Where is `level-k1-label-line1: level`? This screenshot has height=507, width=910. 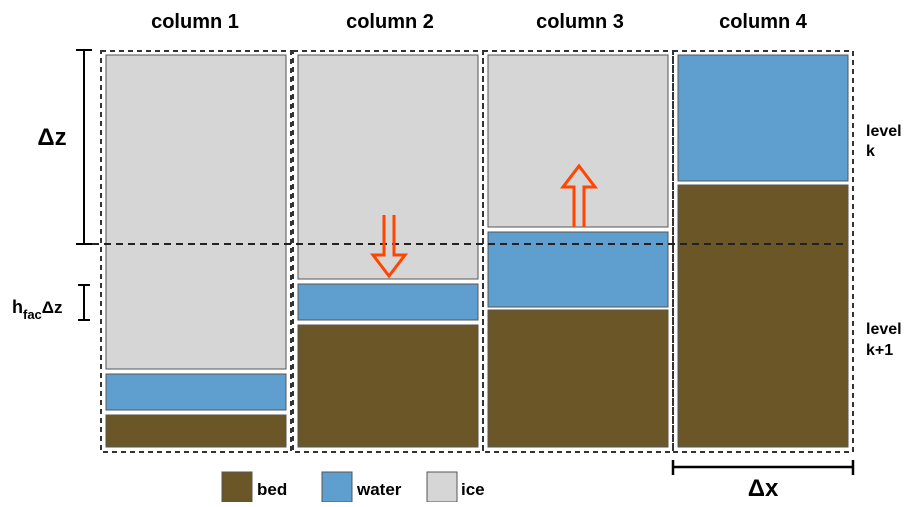
level-k1-label-line1: level is located at coordinates (884, 329).